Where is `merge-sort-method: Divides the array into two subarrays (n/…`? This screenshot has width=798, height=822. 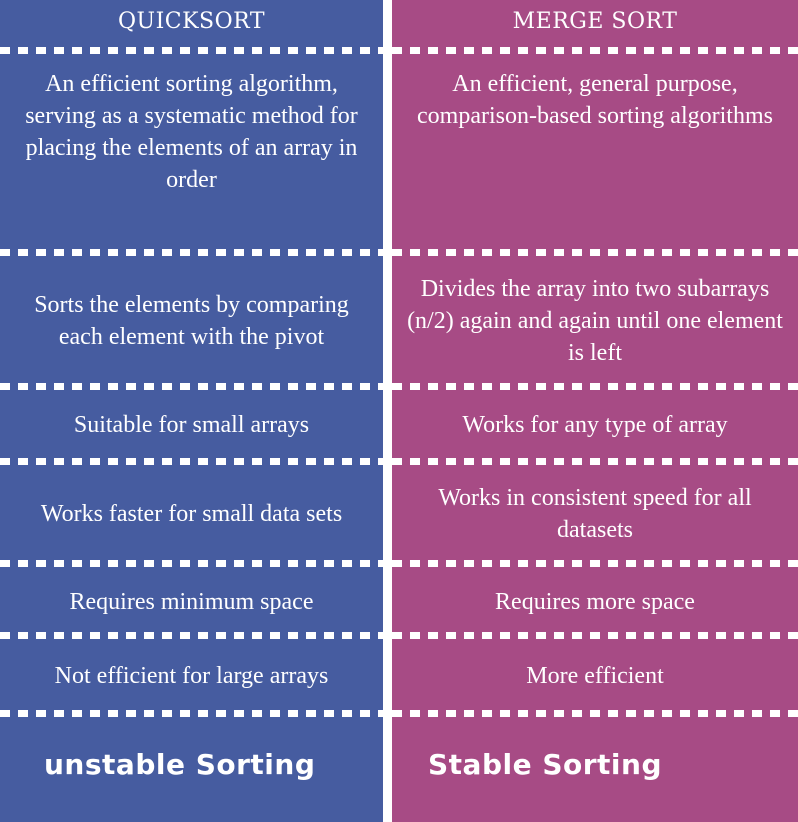
merge-sort-method: Divides the array into two subarrays (n/… is located at coordinates (595, 321).